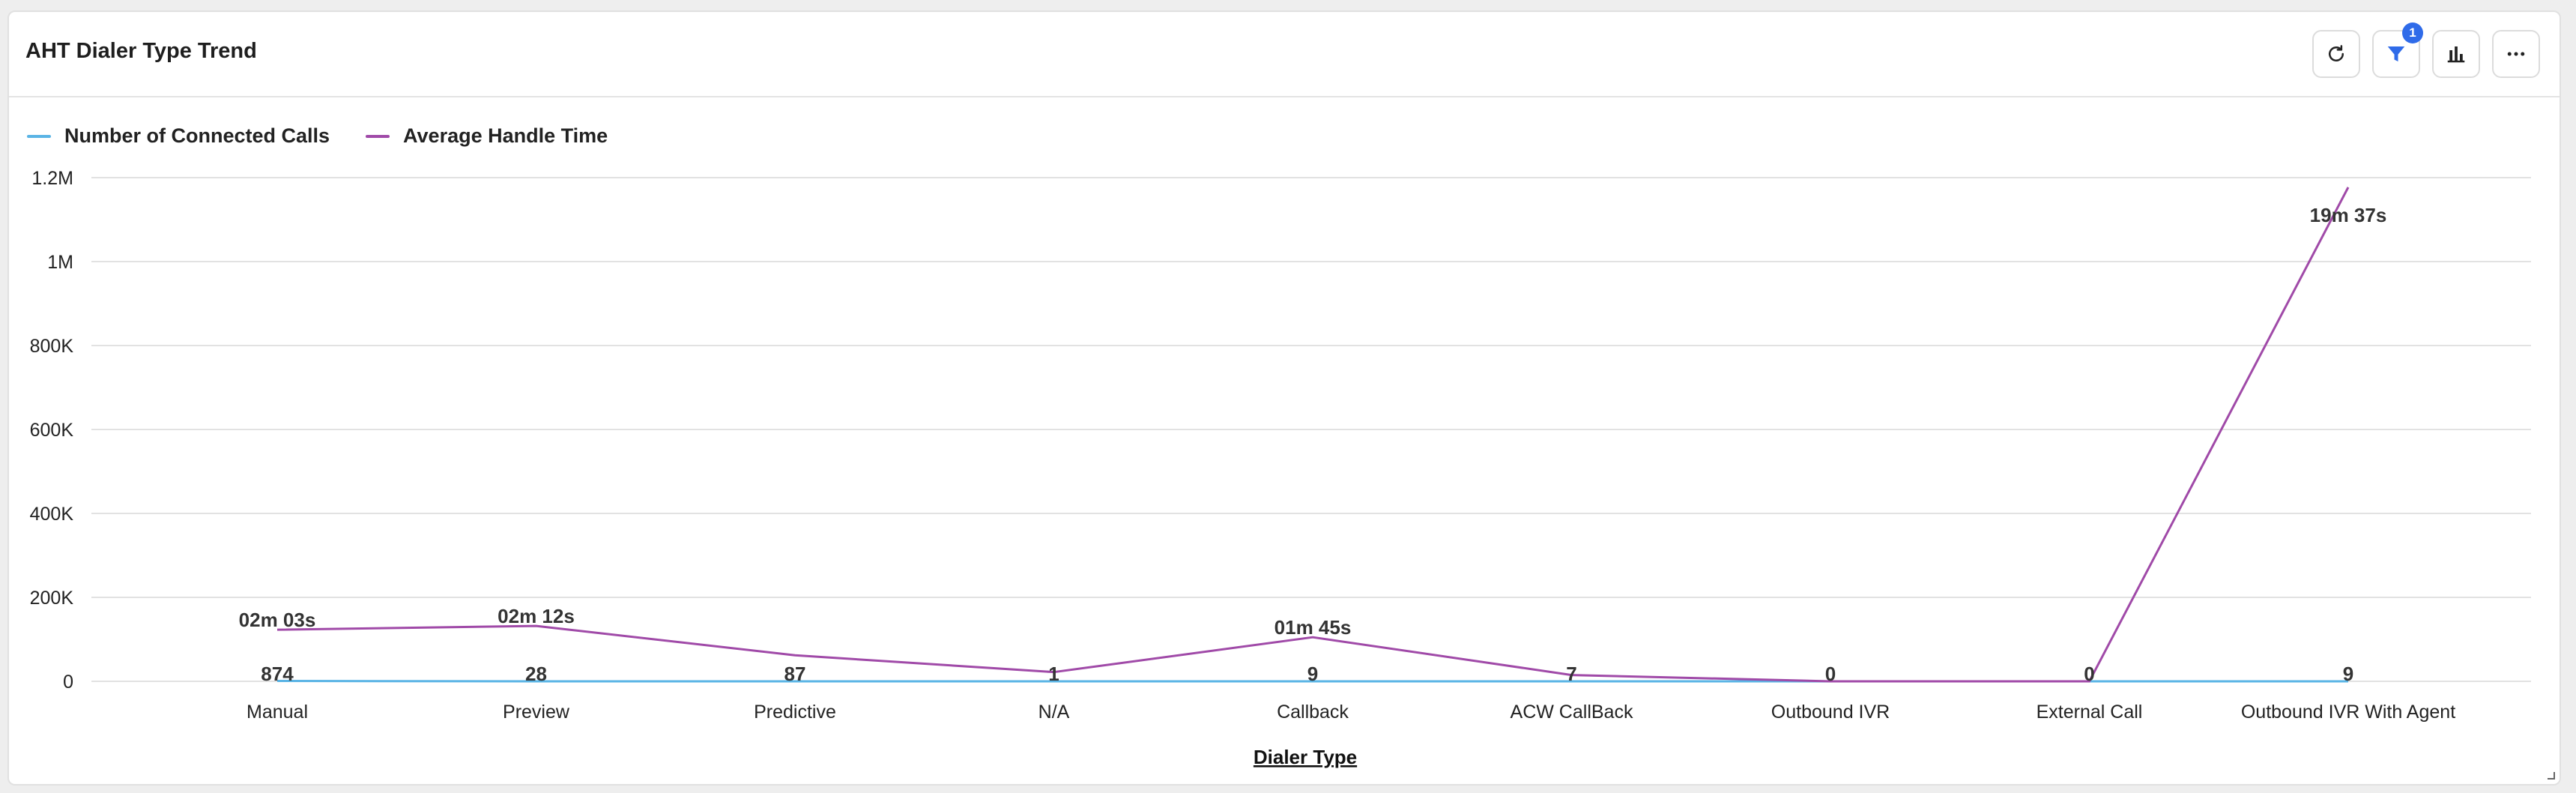 This screenshot has height=793, width=2576. Describe the element at coordinates (52, 515) in the screenshot. I see `y-tick-label: 400K` at that location.